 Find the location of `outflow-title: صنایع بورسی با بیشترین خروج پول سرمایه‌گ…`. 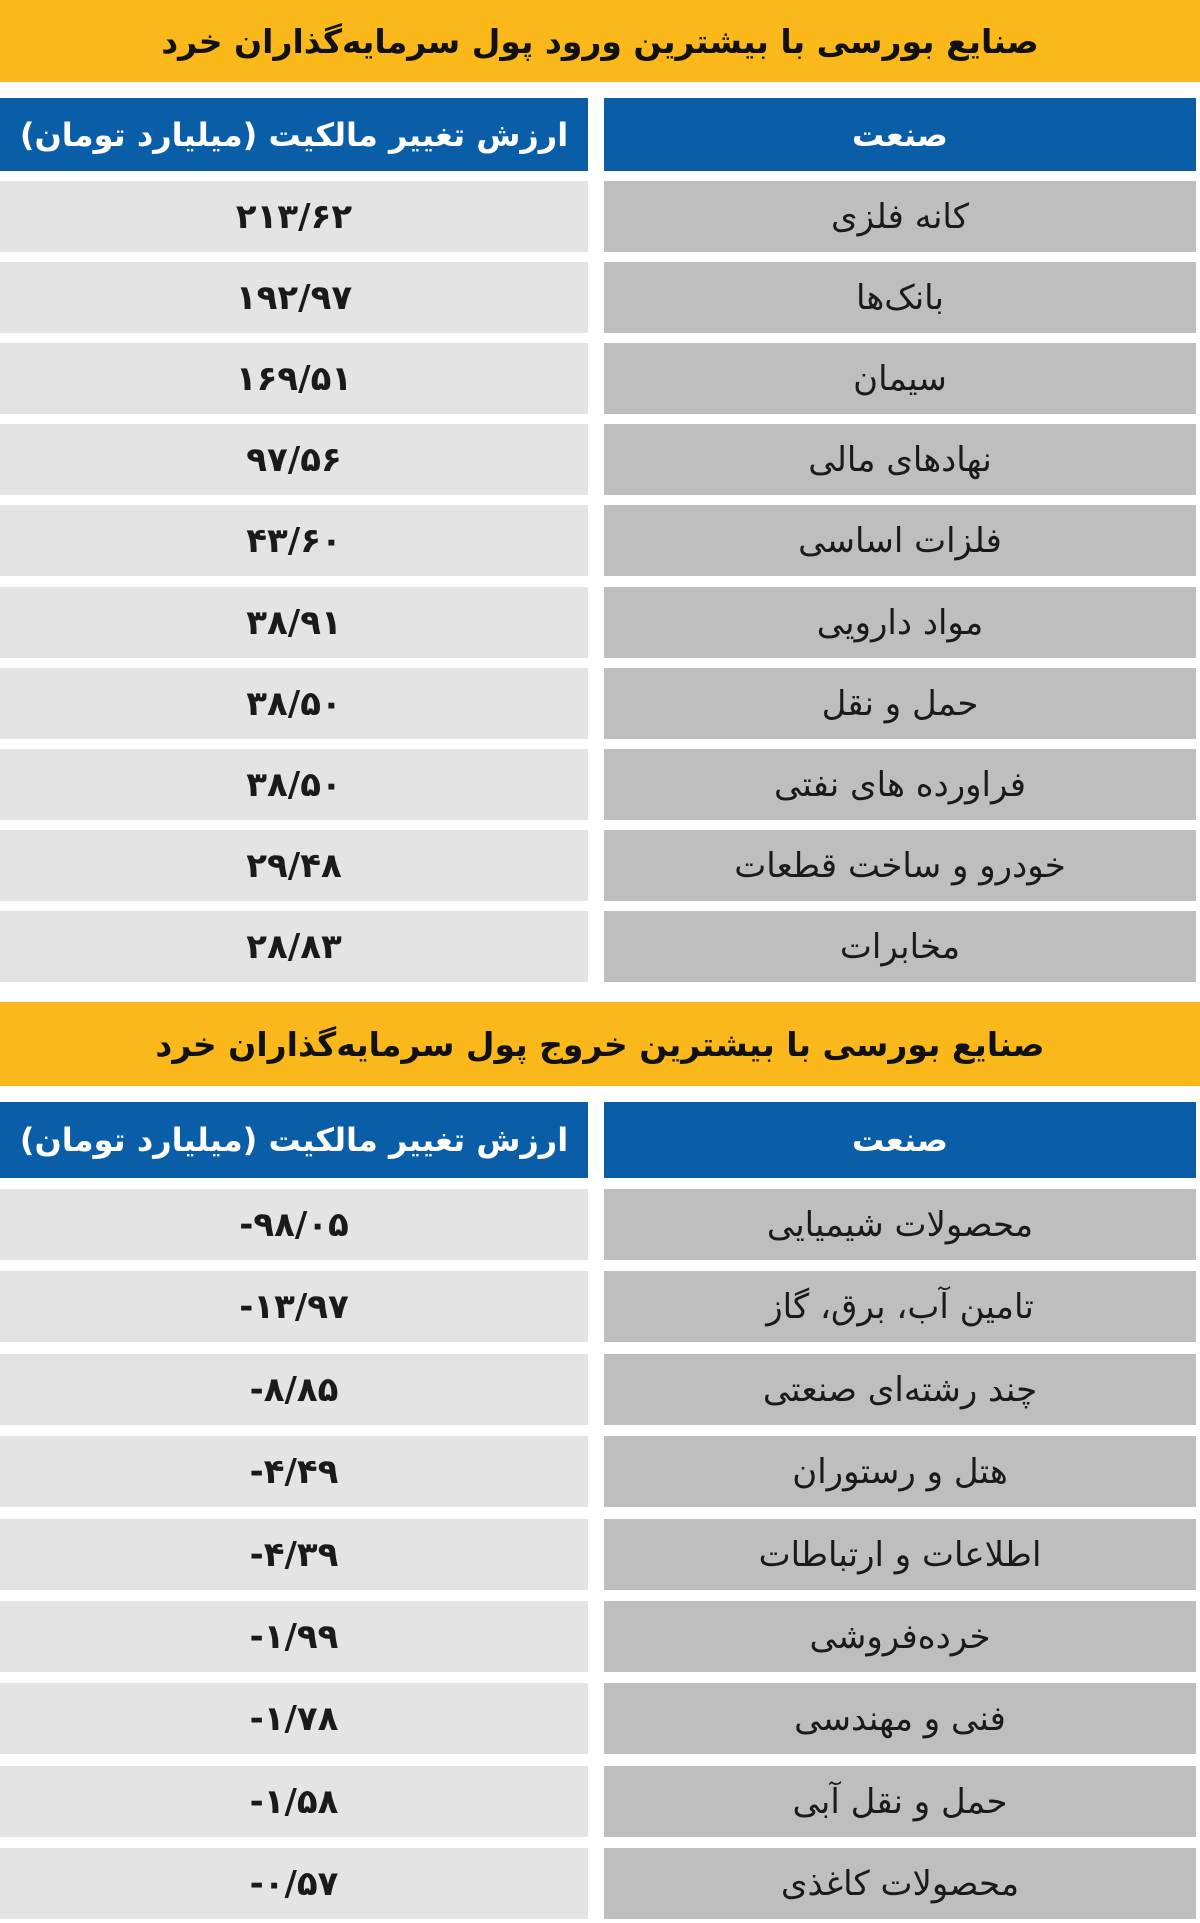

outflow-title: صنایع بورسی با بیشترین خروج پول سرمایه‌گ… is located at coordinates (600, 1044).